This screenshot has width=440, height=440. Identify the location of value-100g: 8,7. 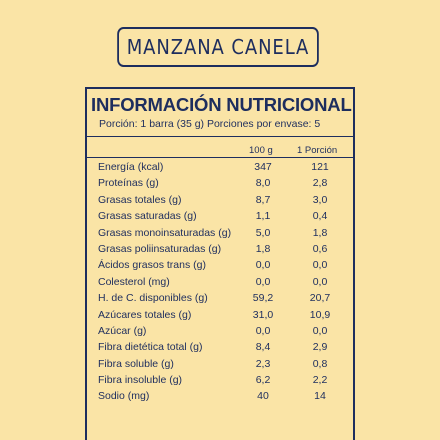
(263, 199).